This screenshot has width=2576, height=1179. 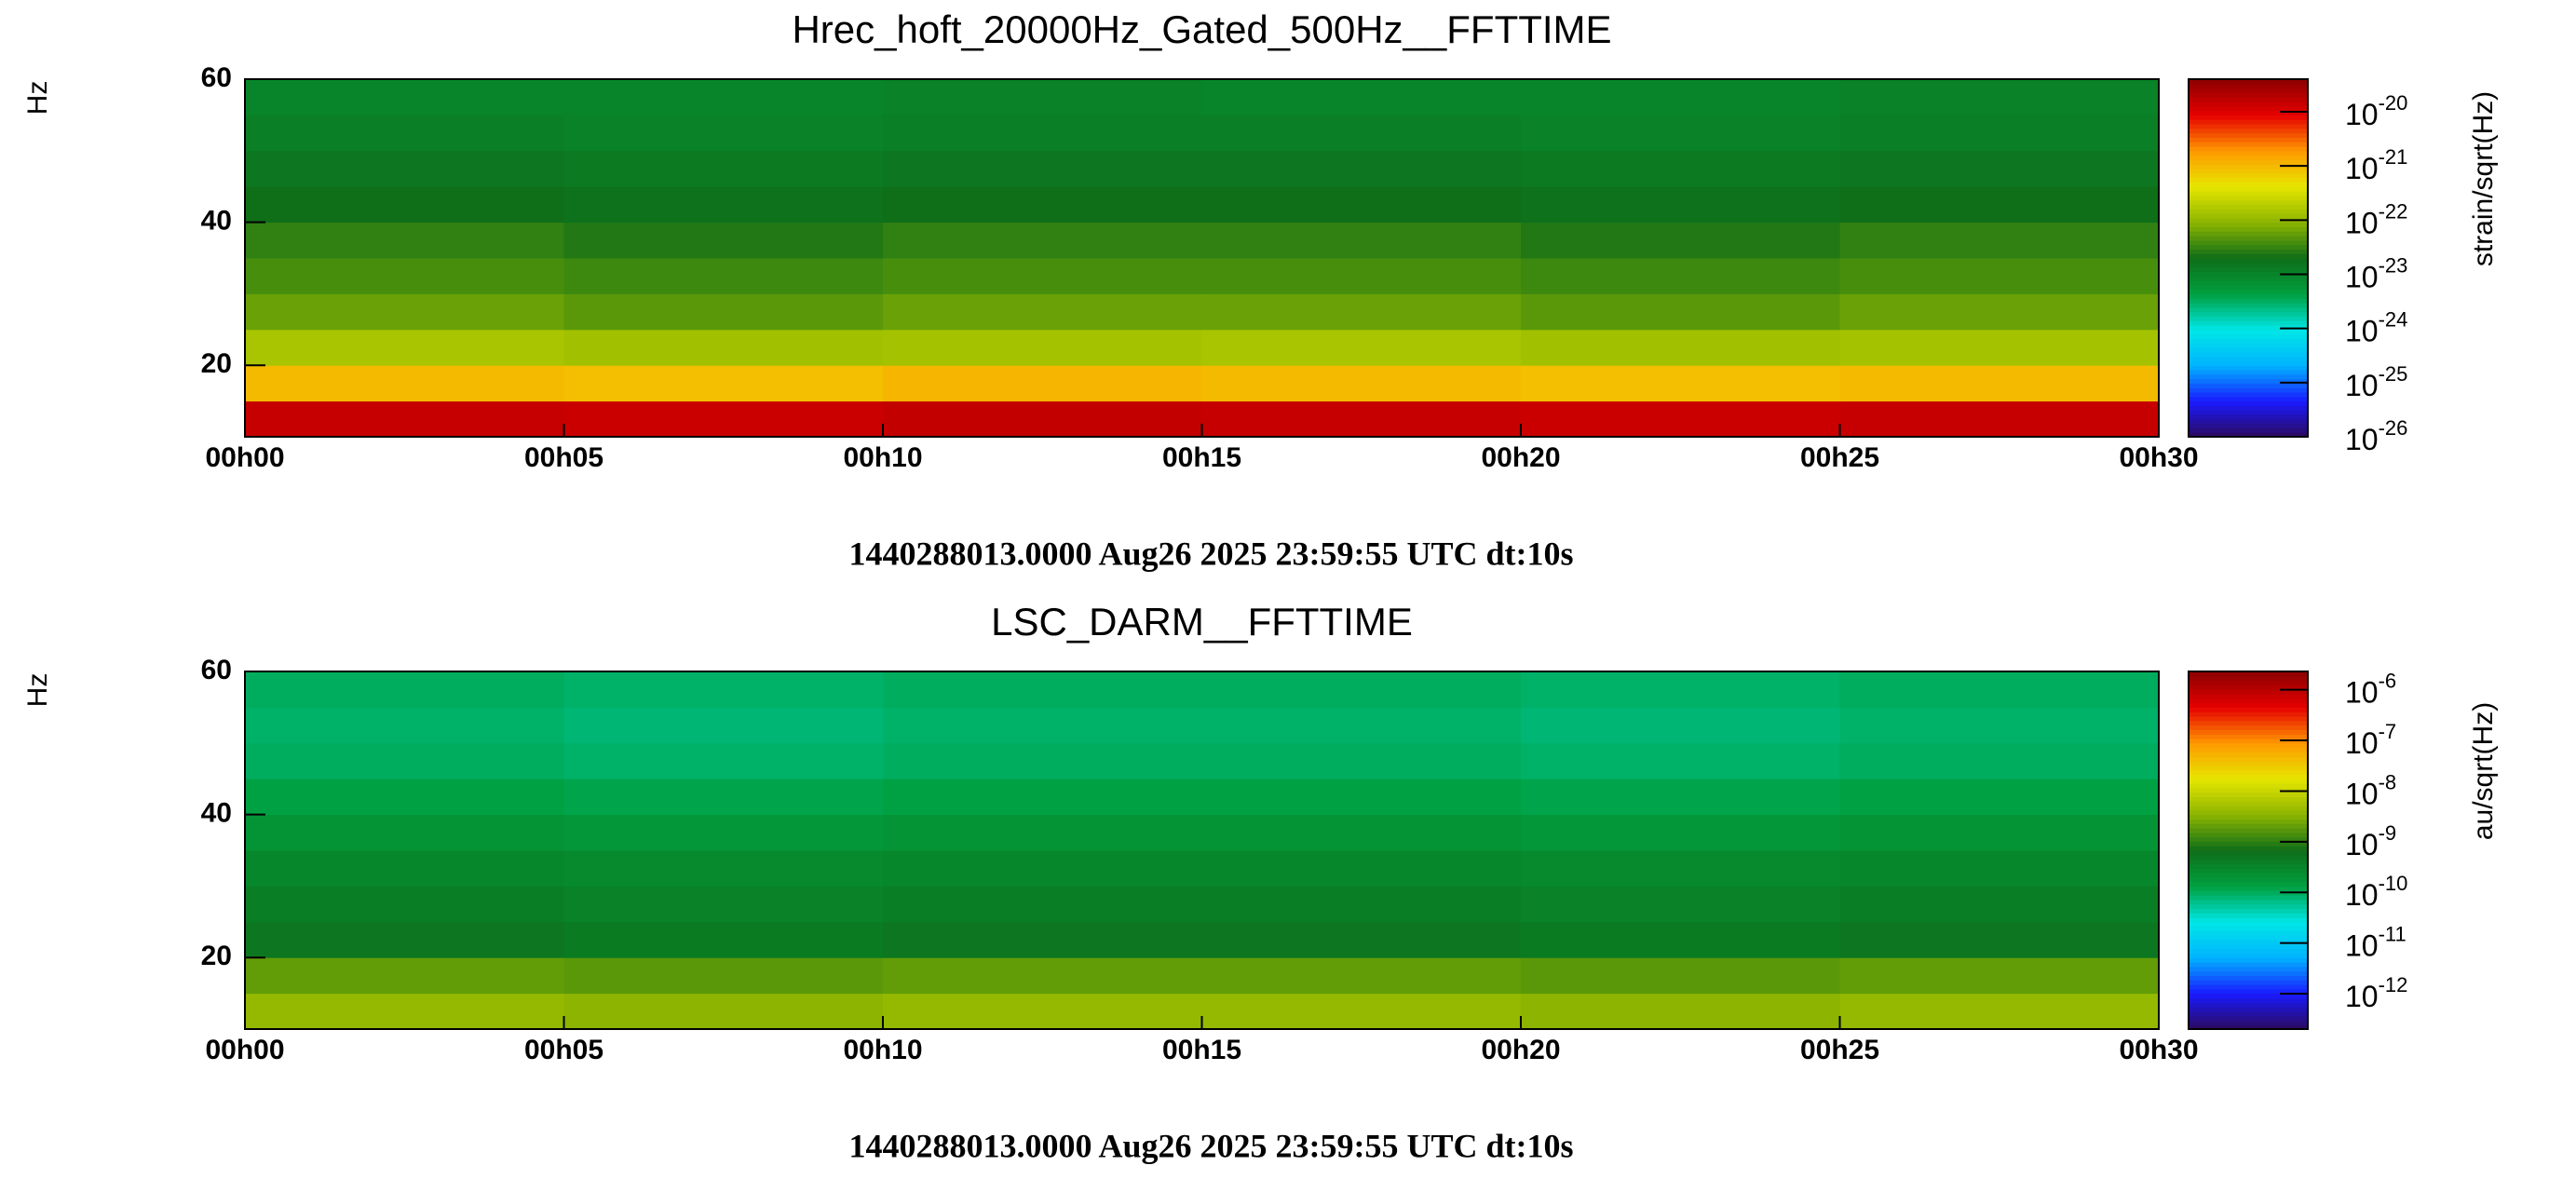 I want to click on y-tick-label: 20, so click(x=216, y=956).